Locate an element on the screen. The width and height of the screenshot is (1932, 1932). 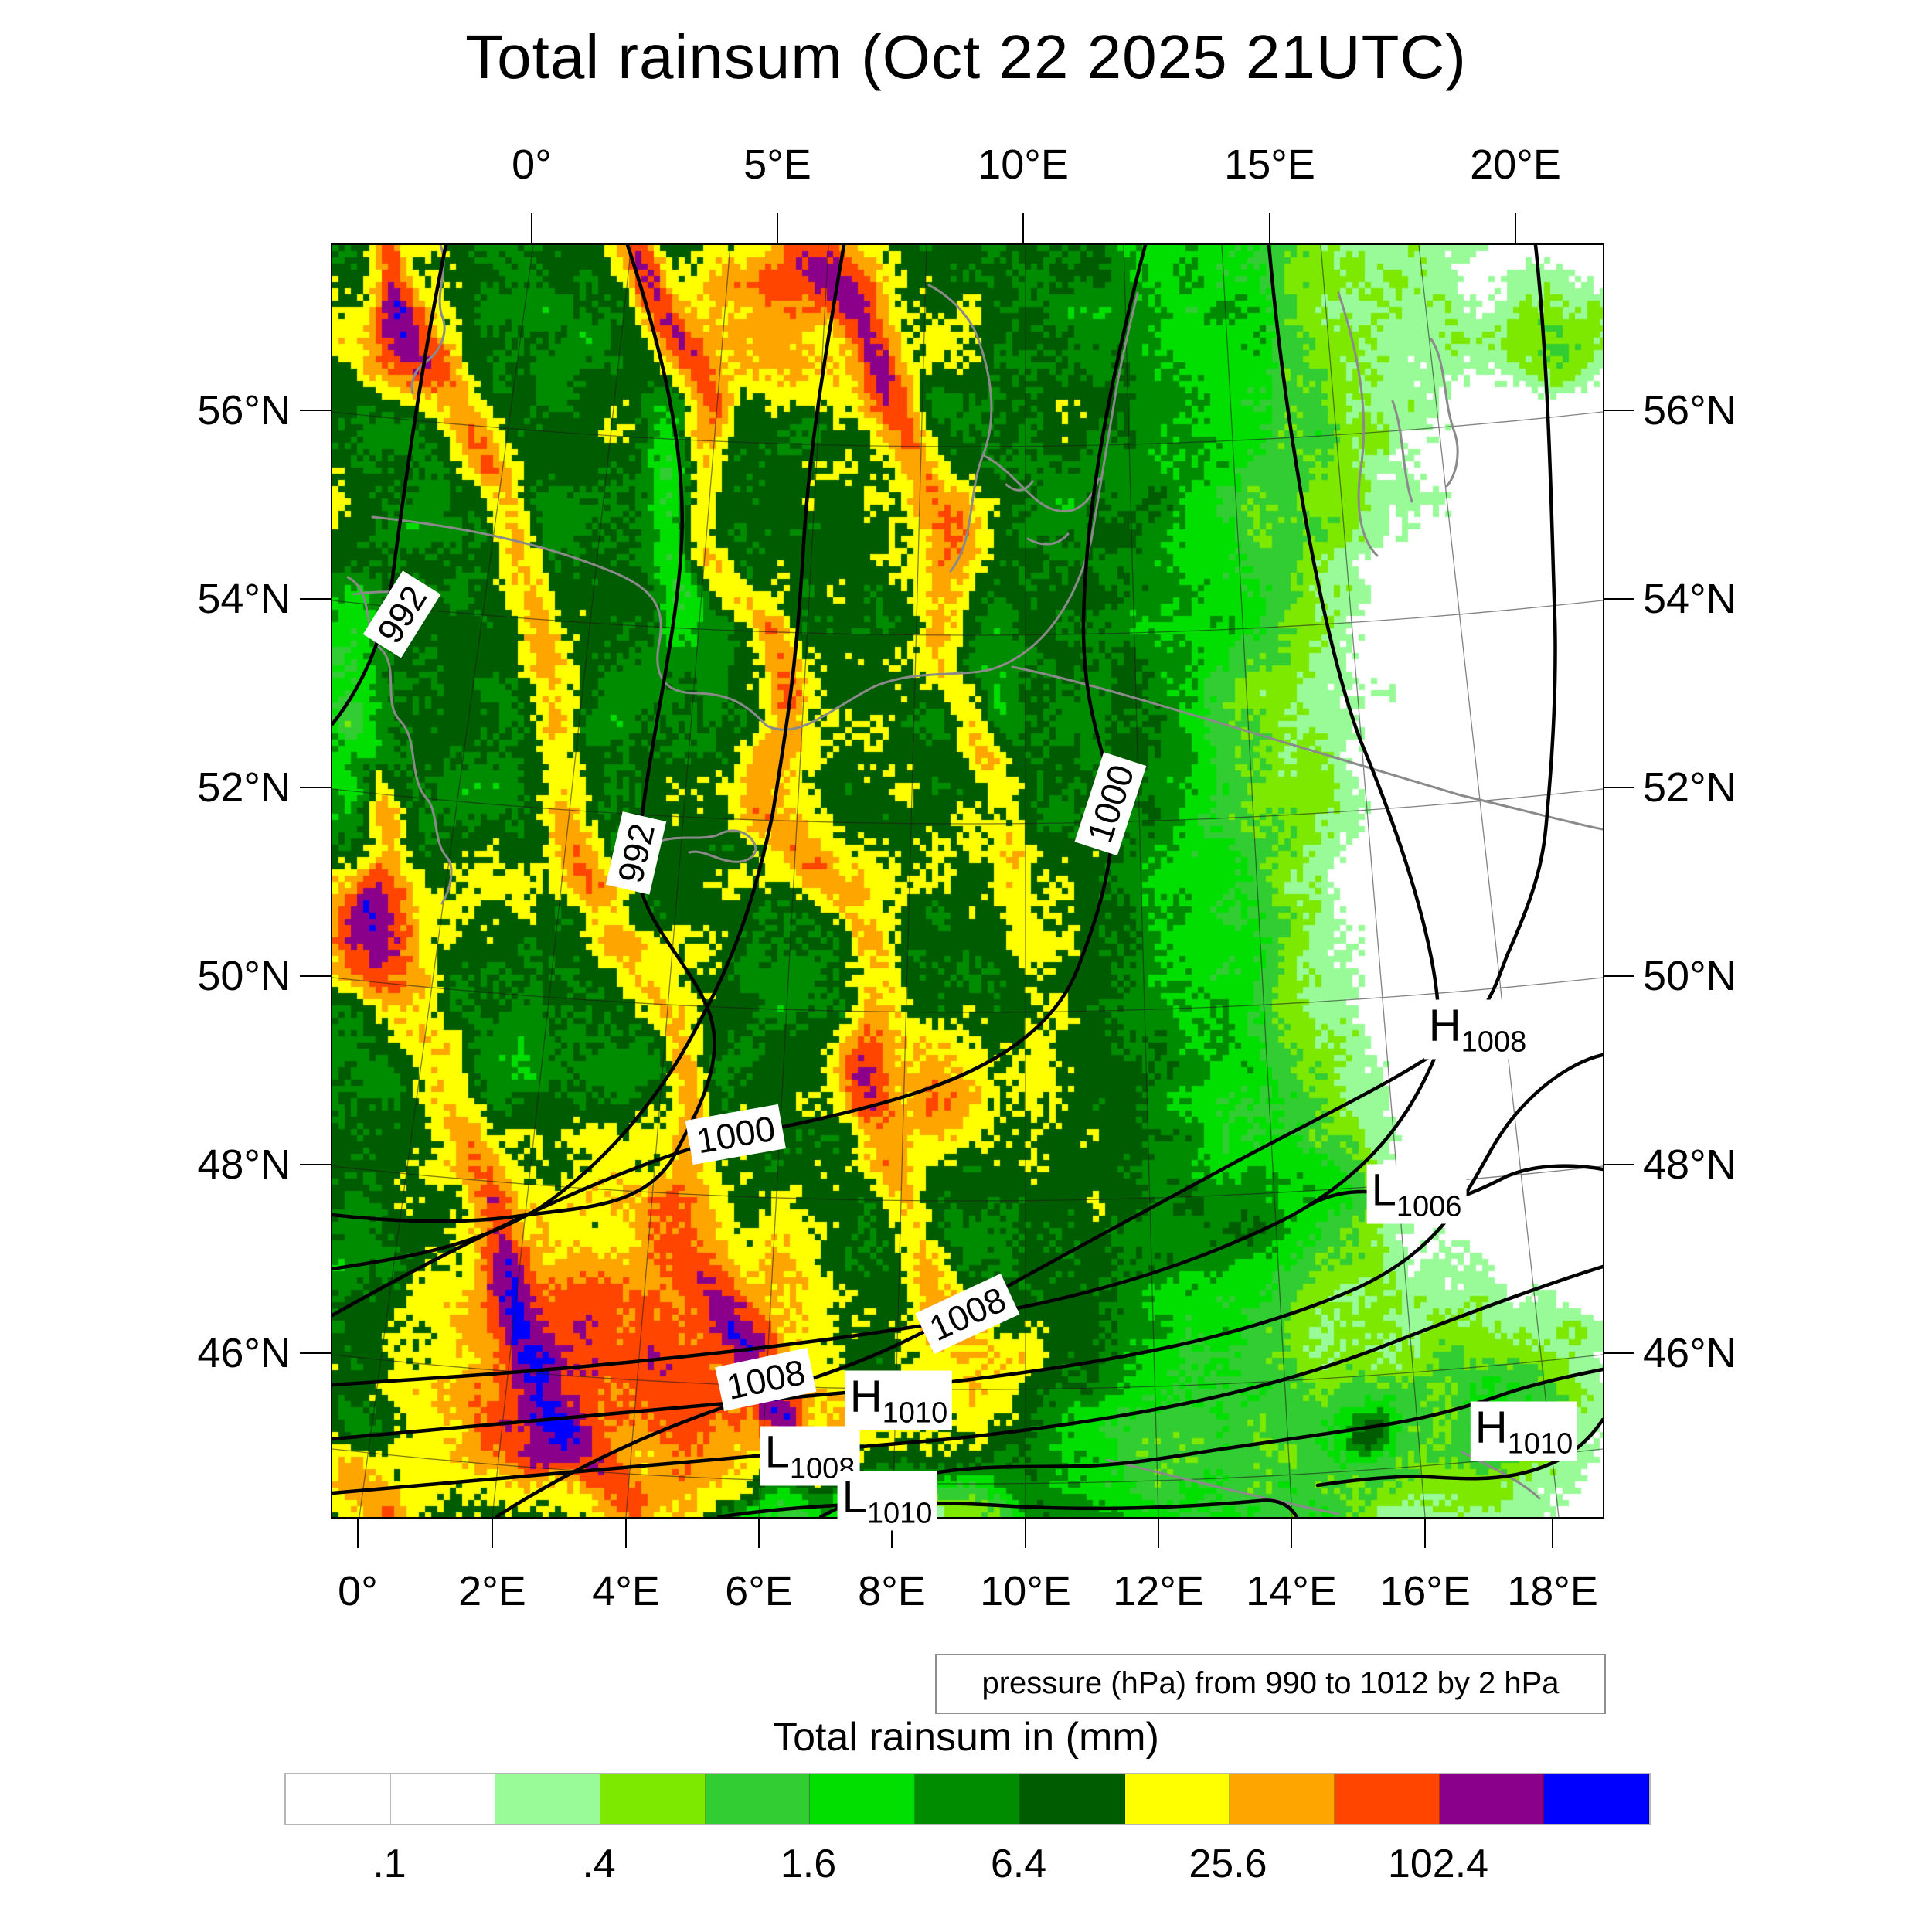
left-axis-label: 48°N is located at coordinates (244, 1164).